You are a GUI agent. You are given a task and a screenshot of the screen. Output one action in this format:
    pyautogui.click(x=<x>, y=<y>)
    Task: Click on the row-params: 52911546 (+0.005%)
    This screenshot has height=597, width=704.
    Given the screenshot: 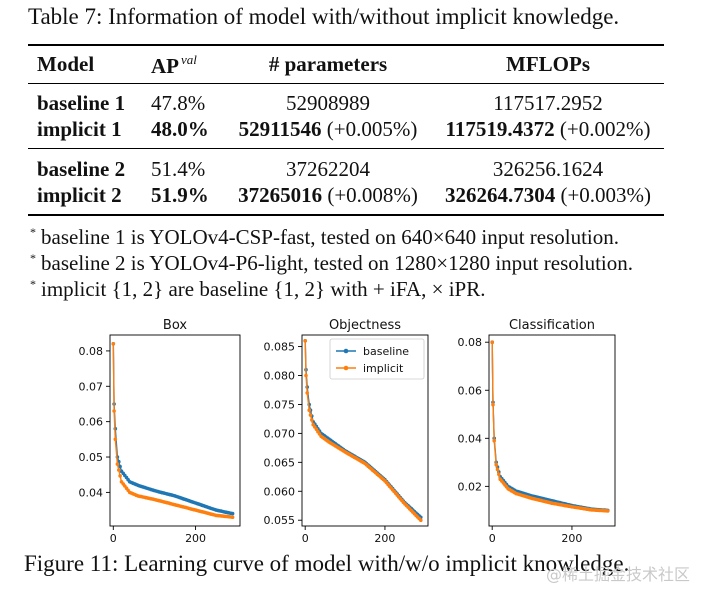 What is the action you would take?
    pyautogui.click(x=328, y=129)
    